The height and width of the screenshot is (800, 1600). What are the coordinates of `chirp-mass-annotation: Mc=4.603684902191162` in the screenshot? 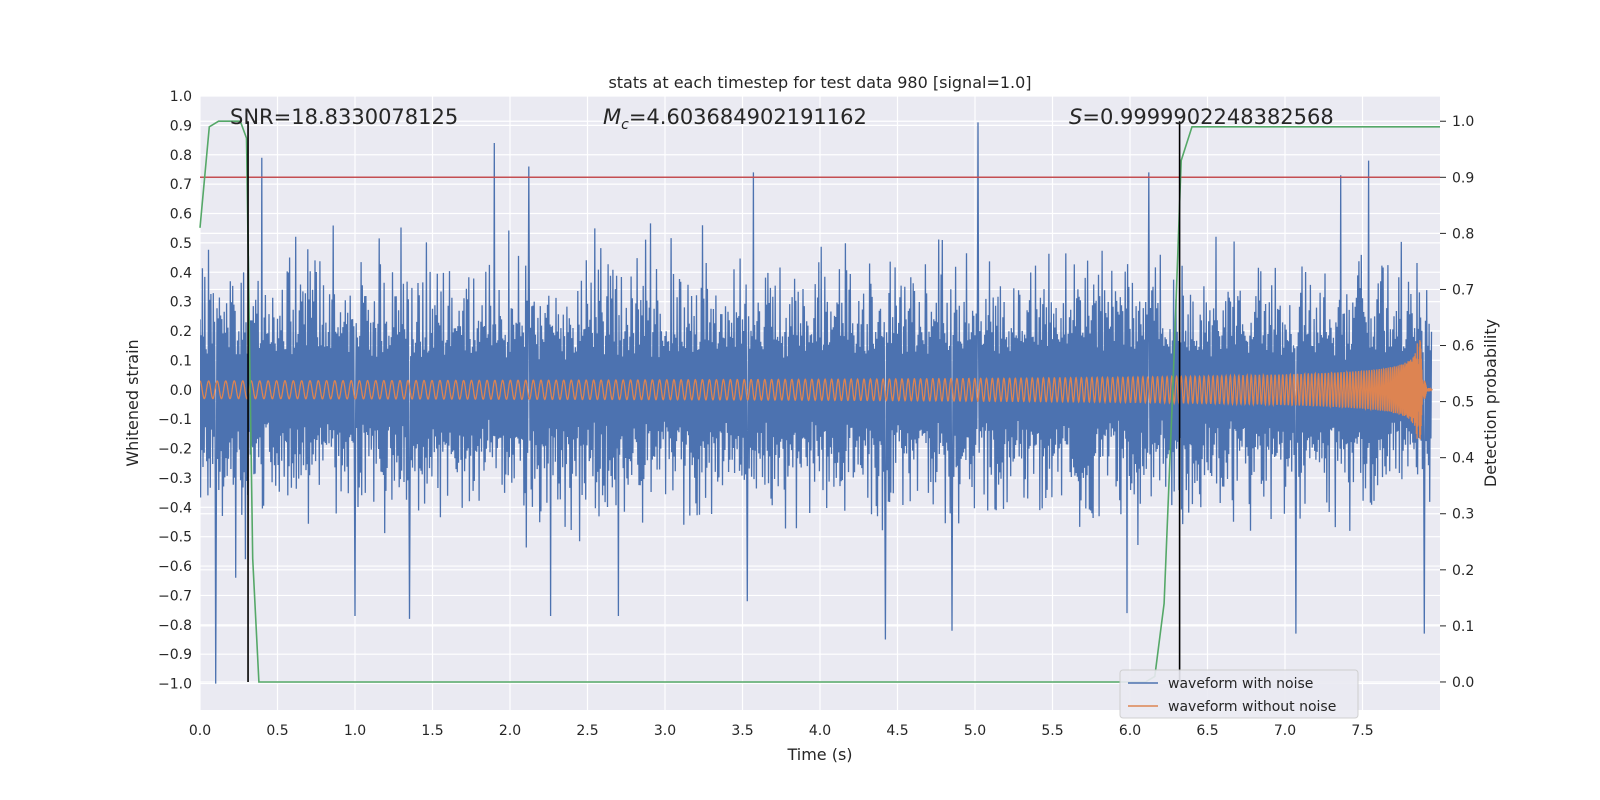 It's located at (735, 119).